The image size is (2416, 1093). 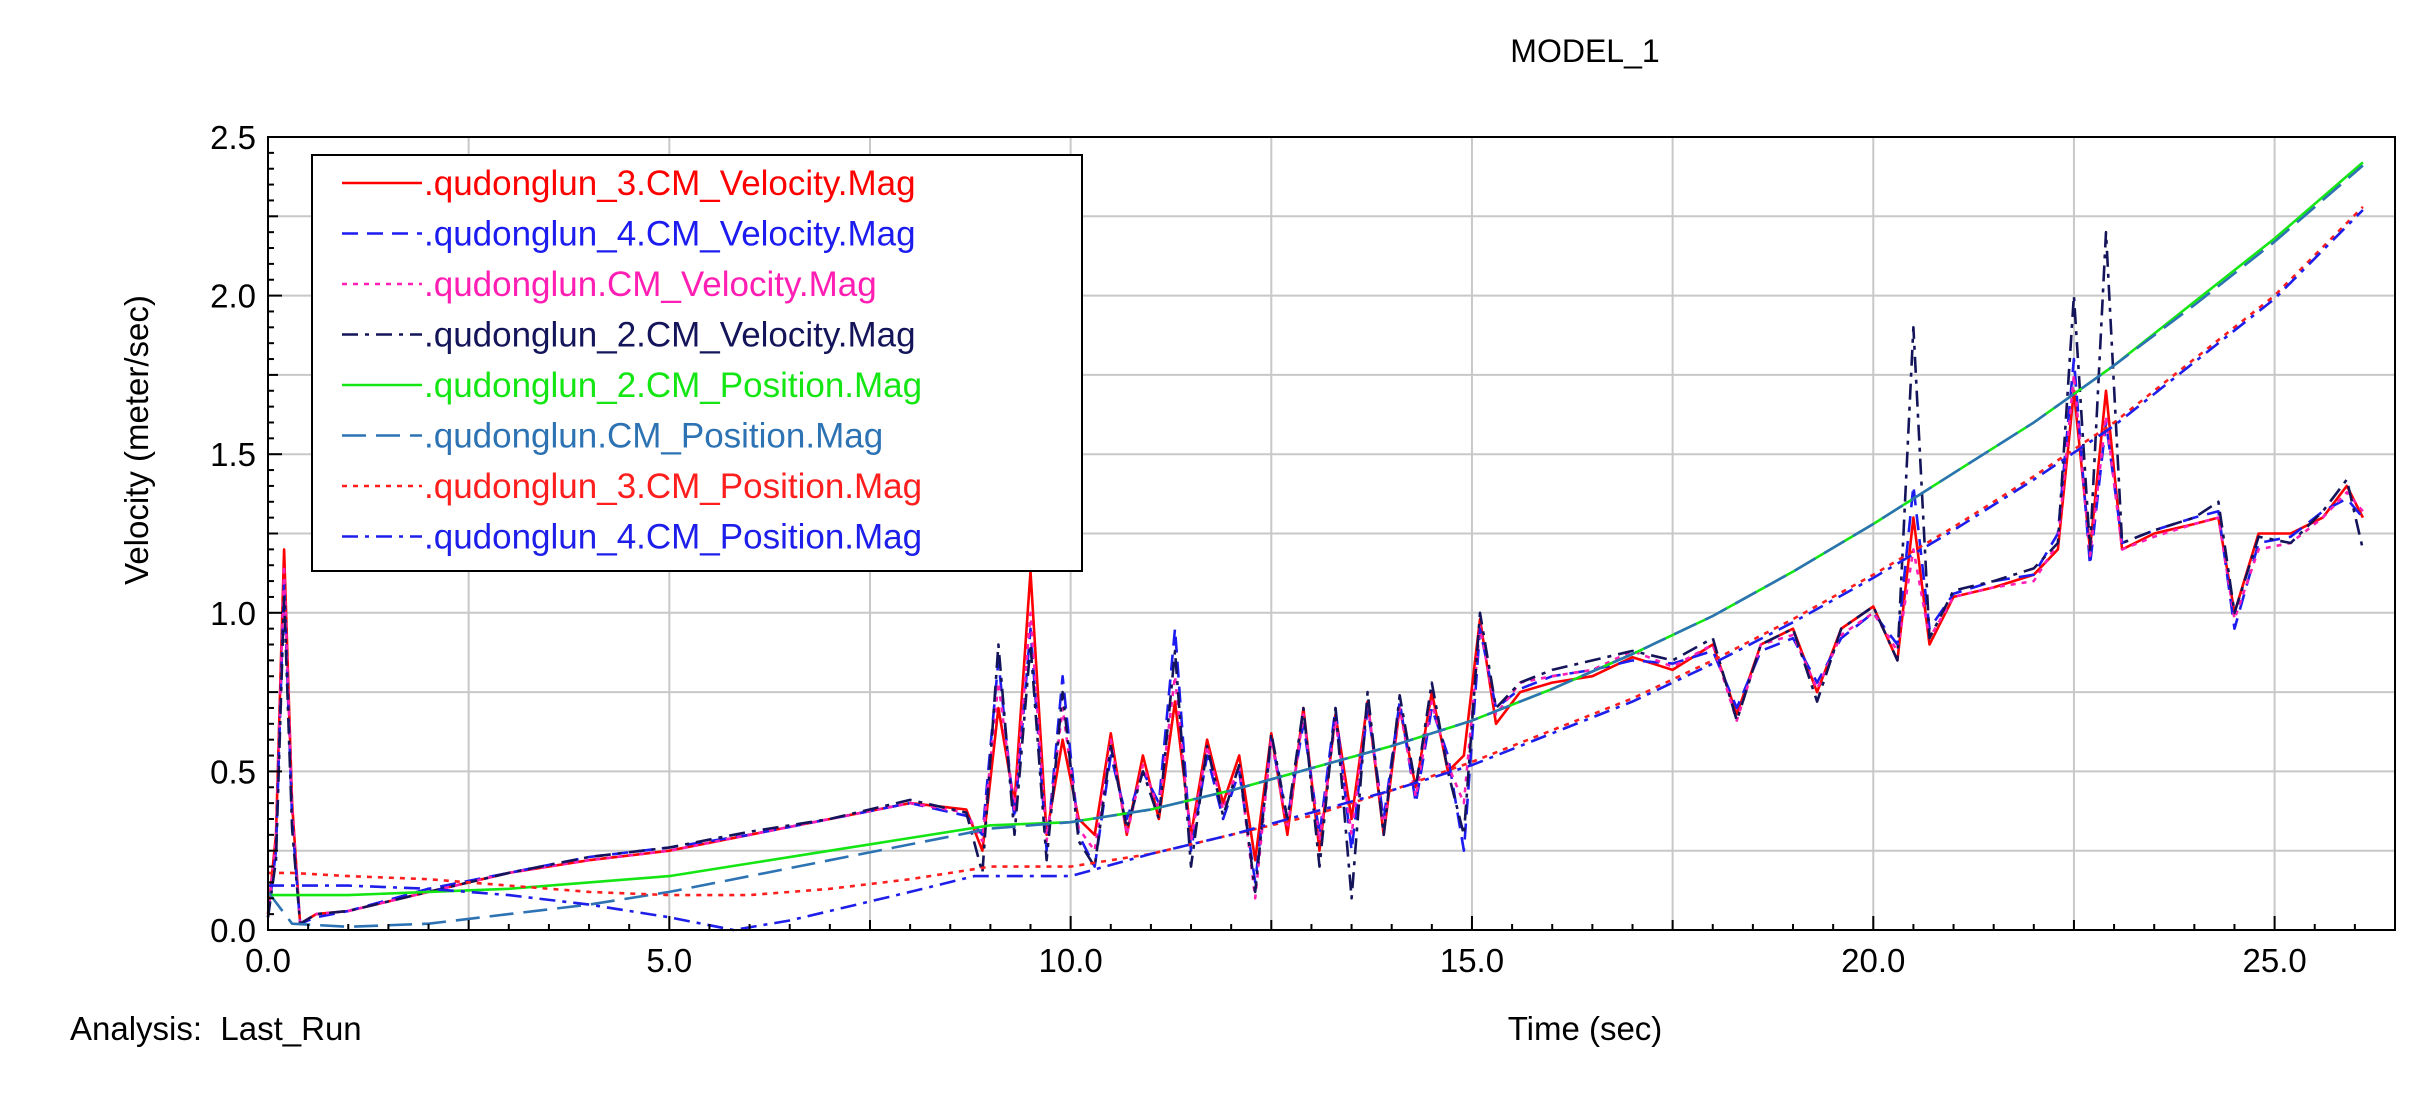 I want to click on legend-box, so click(x=697, y=363).